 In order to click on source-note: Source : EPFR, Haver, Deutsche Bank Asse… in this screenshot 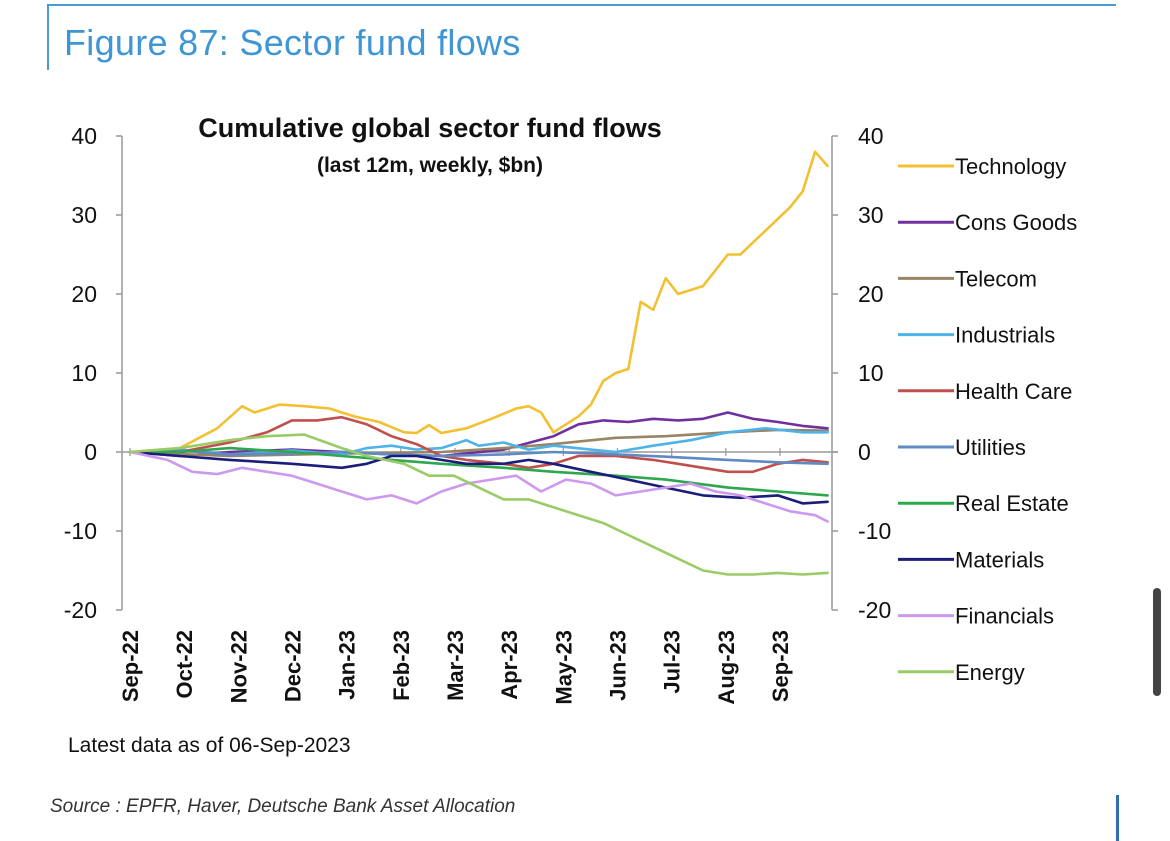, I will do `click(283, 806)`.